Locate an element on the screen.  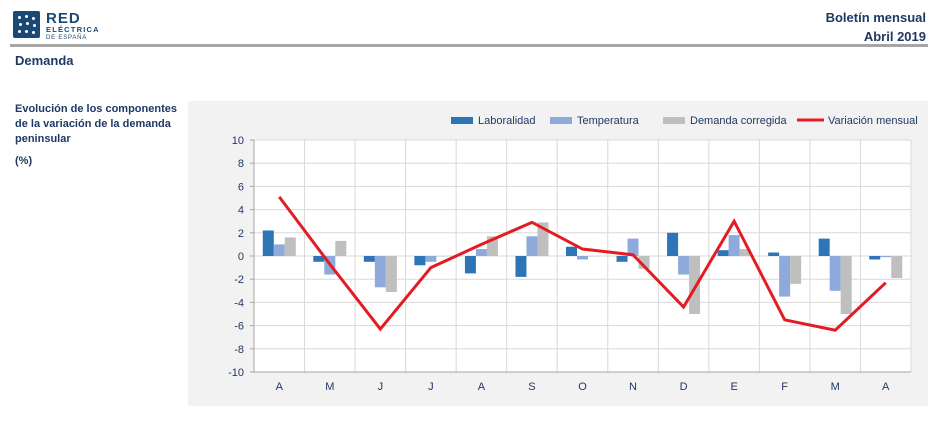
y-tick-label: -8 is located at coordinates (239, 350).